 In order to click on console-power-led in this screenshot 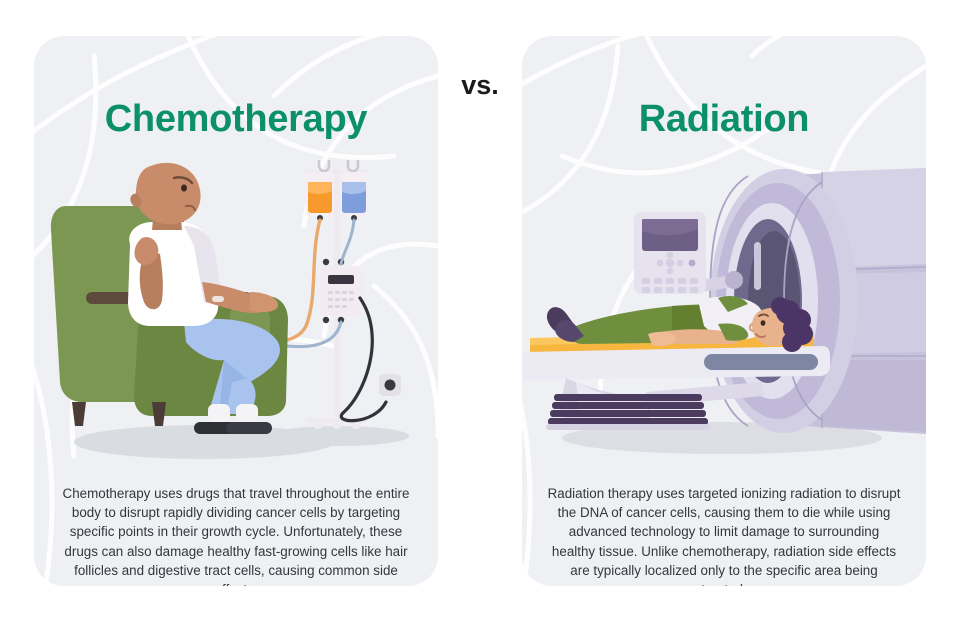, I will do `click(692, 263)`.